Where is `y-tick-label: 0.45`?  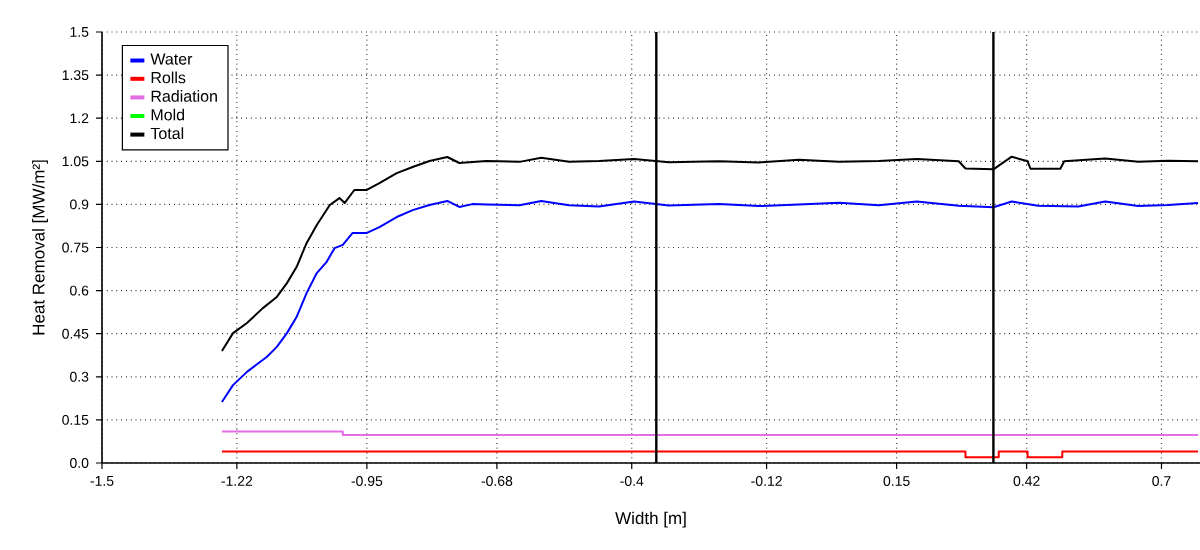 y-tick-label: 0.45 is located at coordinates (75, 333).